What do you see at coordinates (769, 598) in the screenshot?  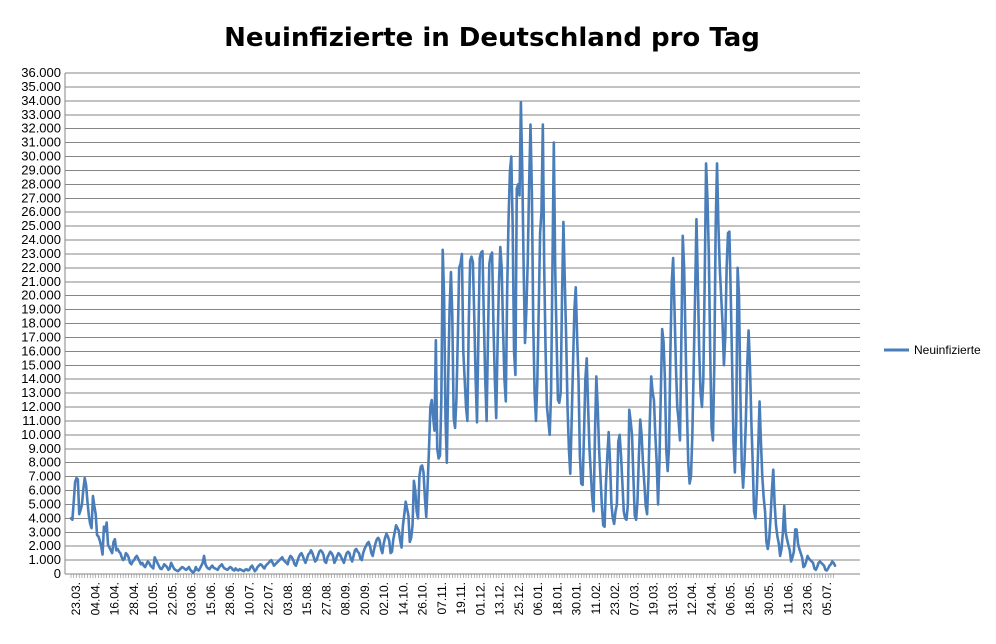 I see `x-tick-label: 30.05.` at bounding box center [769, 598].